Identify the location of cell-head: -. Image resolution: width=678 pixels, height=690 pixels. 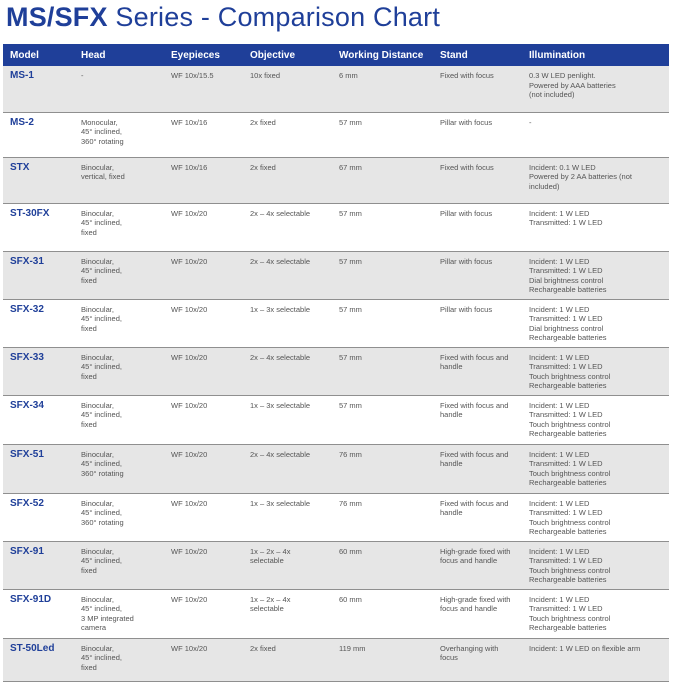
(119, 89).